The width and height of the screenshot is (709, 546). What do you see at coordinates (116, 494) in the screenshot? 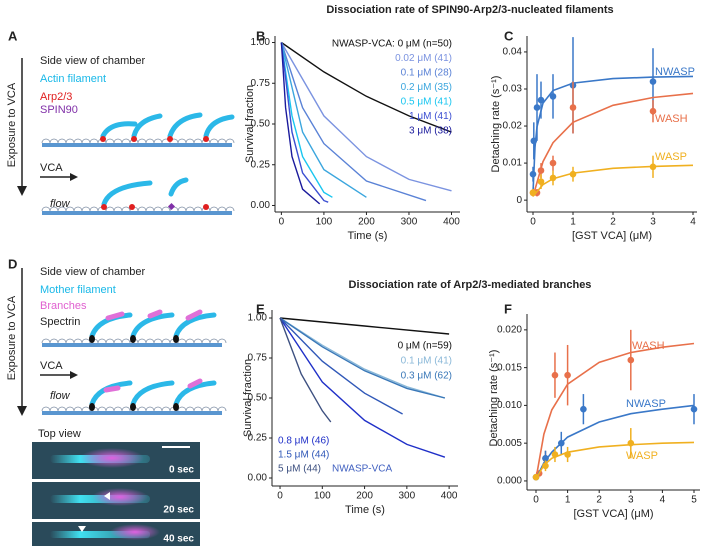
I see `micrographs: 0 sec 20 sec 40 sec` at bounding box center [116, 494].